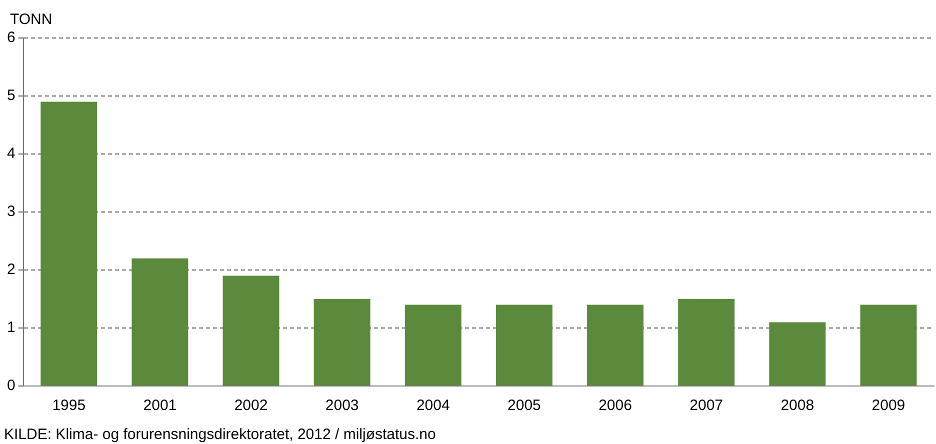  What do you see at coordinates (11, 269) in the screenshot?
I see `y-tick-label: 2` at bounding box center [11, 269].